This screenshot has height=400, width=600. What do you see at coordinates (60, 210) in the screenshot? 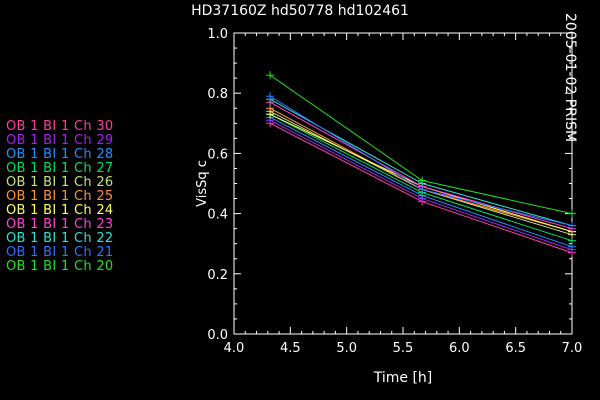
I see `legend-item: OB 1 BI 1 Ch 24` at bounding box center [60, 210].